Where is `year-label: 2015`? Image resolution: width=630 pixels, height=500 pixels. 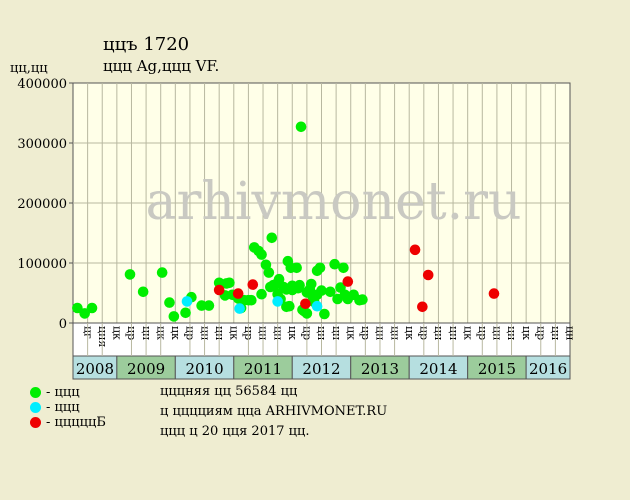
year-label: 2015 is located at coordinates (497, 369).